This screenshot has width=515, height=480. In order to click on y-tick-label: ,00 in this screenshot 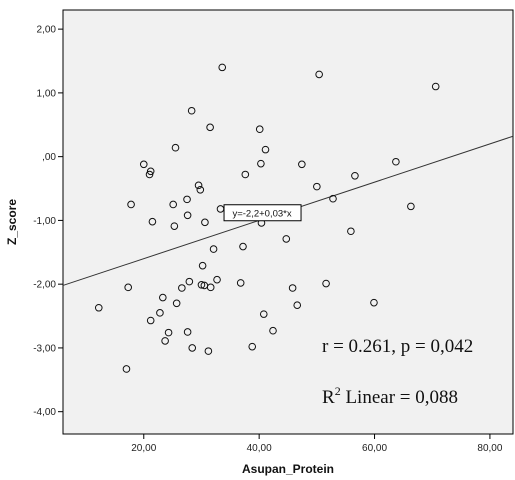, I will do `click(49, 157)`.